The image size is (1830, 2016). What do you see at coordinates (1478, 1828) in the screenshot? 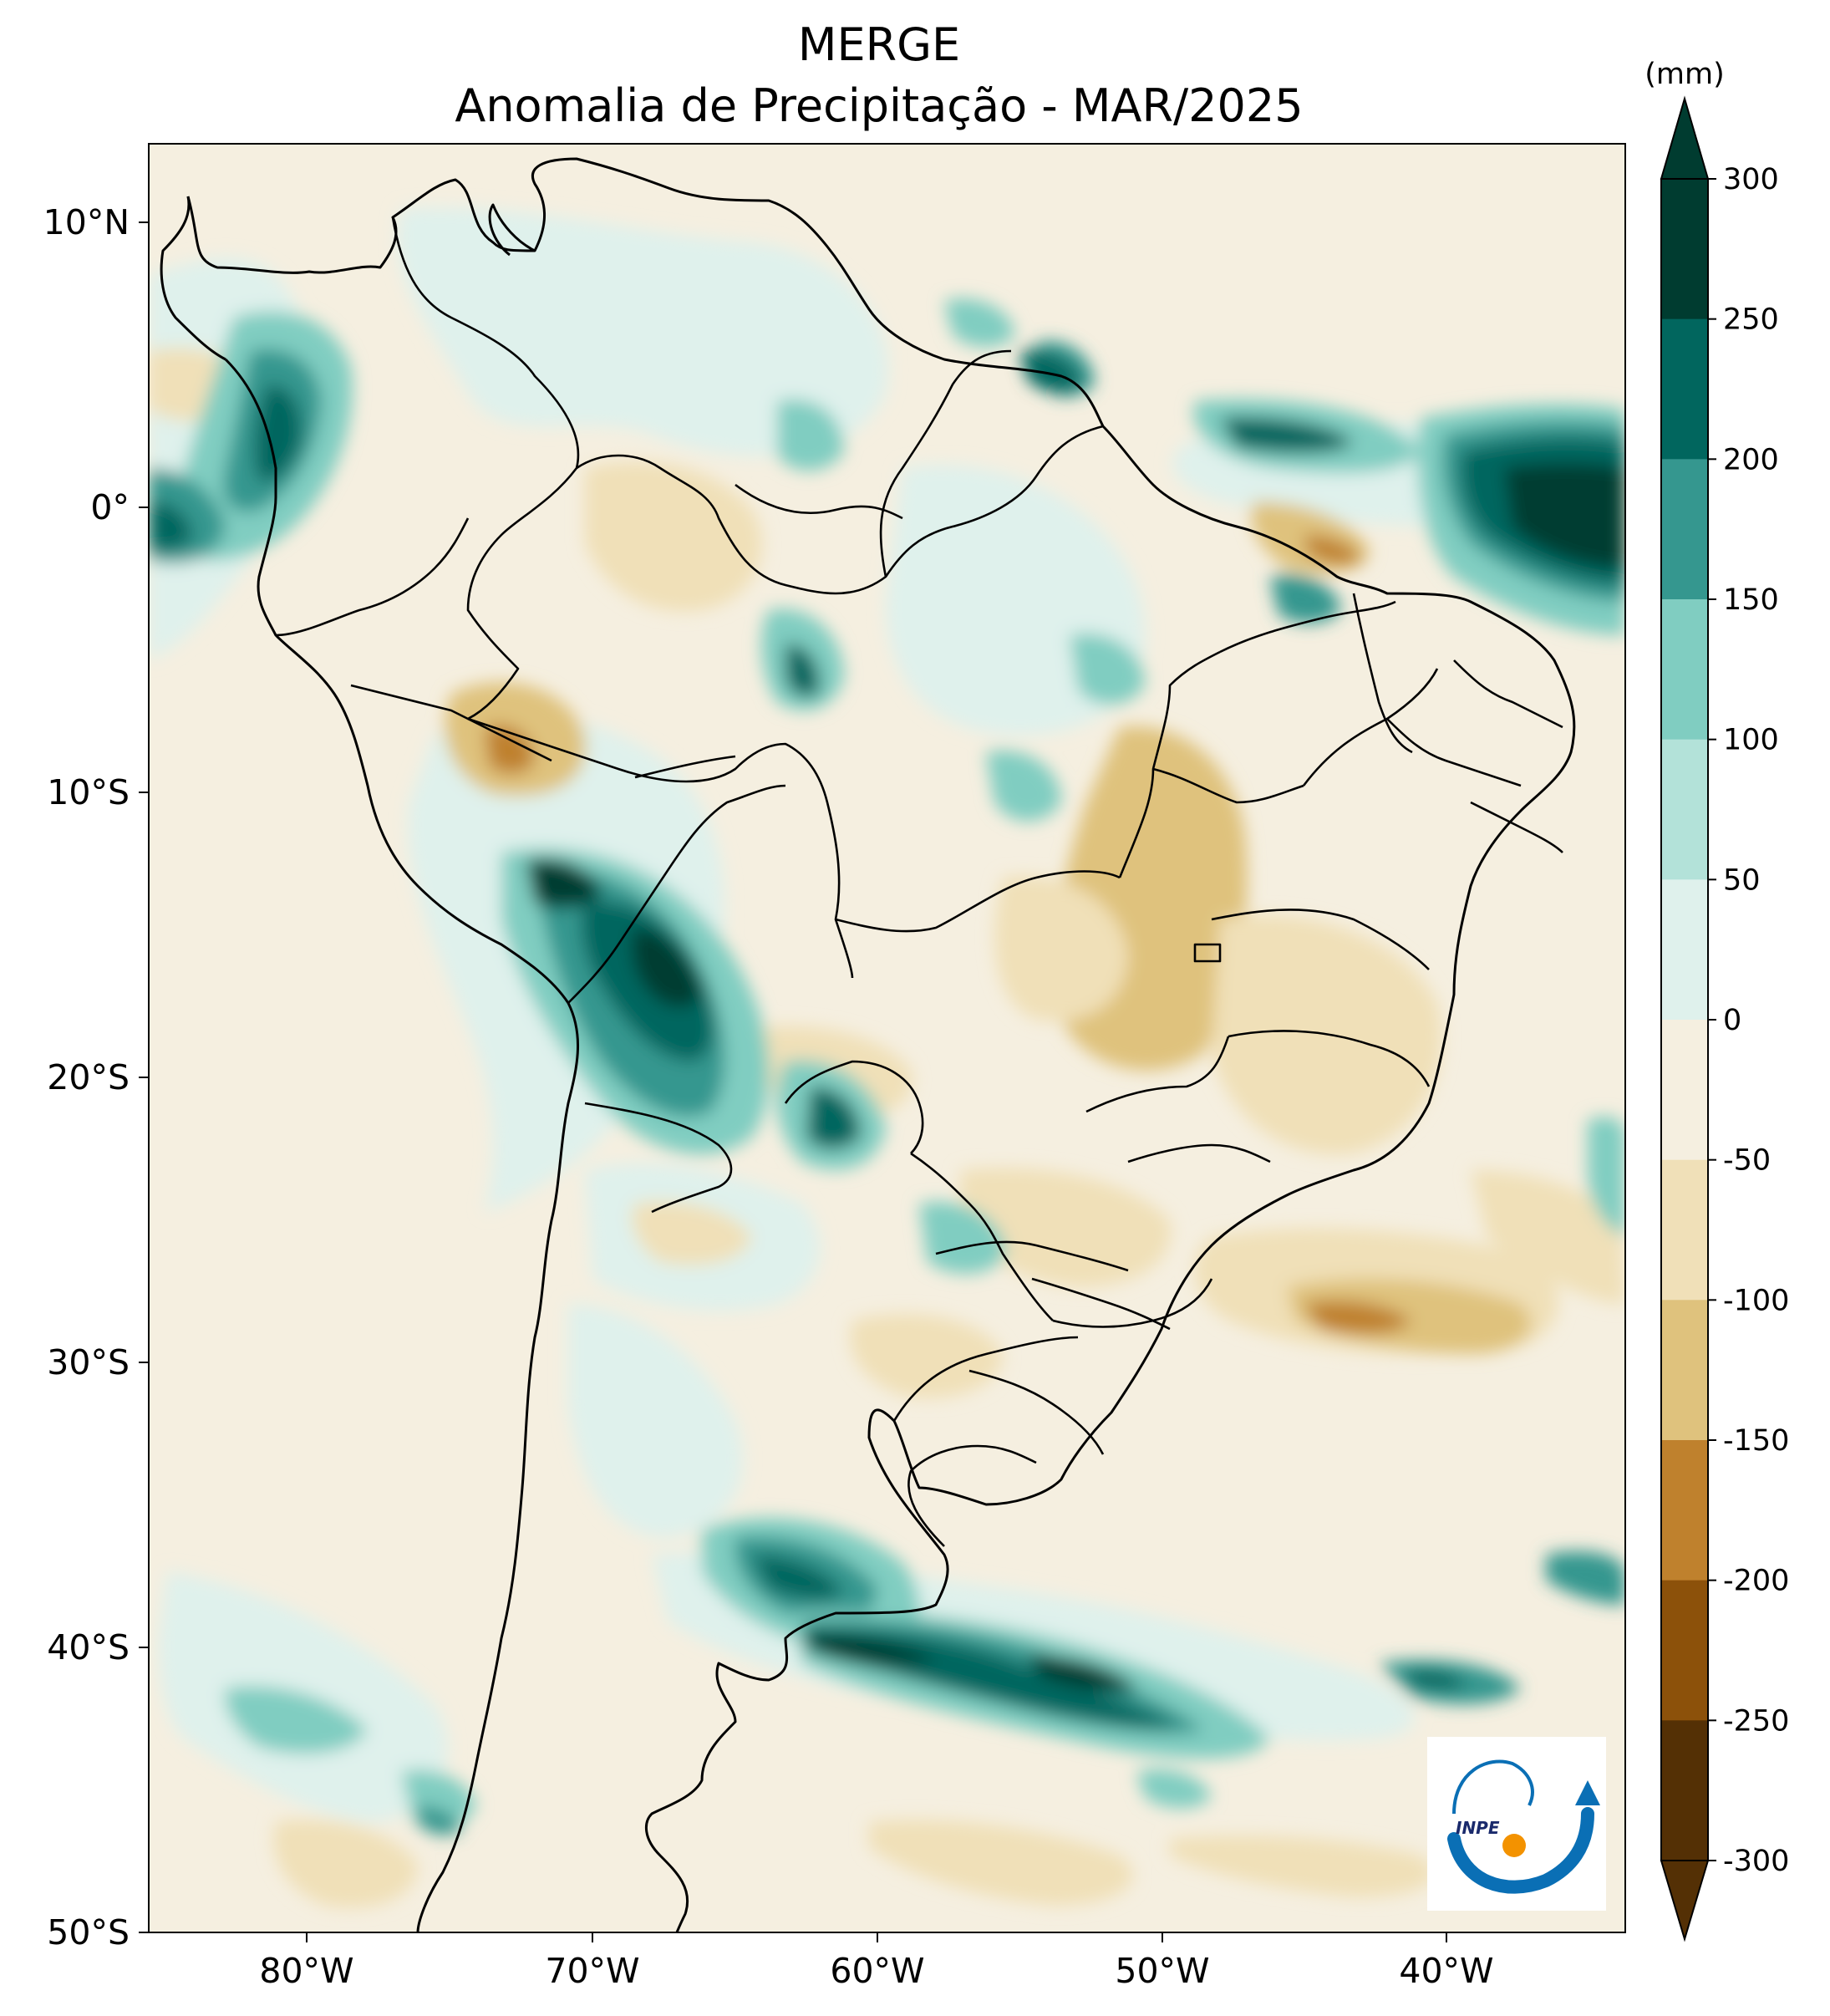
I see `inpe-logo-text: INPE` at bounding box center [1478, 1828].